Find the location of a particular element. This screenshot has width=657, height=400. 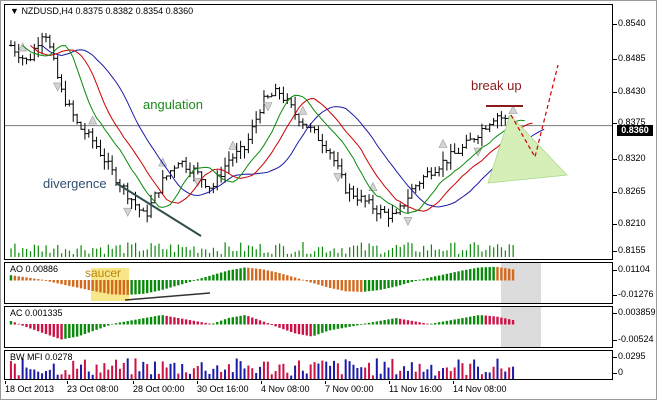

time-tick: 14 Nov 08:00 is located at coordinates (480, 387).